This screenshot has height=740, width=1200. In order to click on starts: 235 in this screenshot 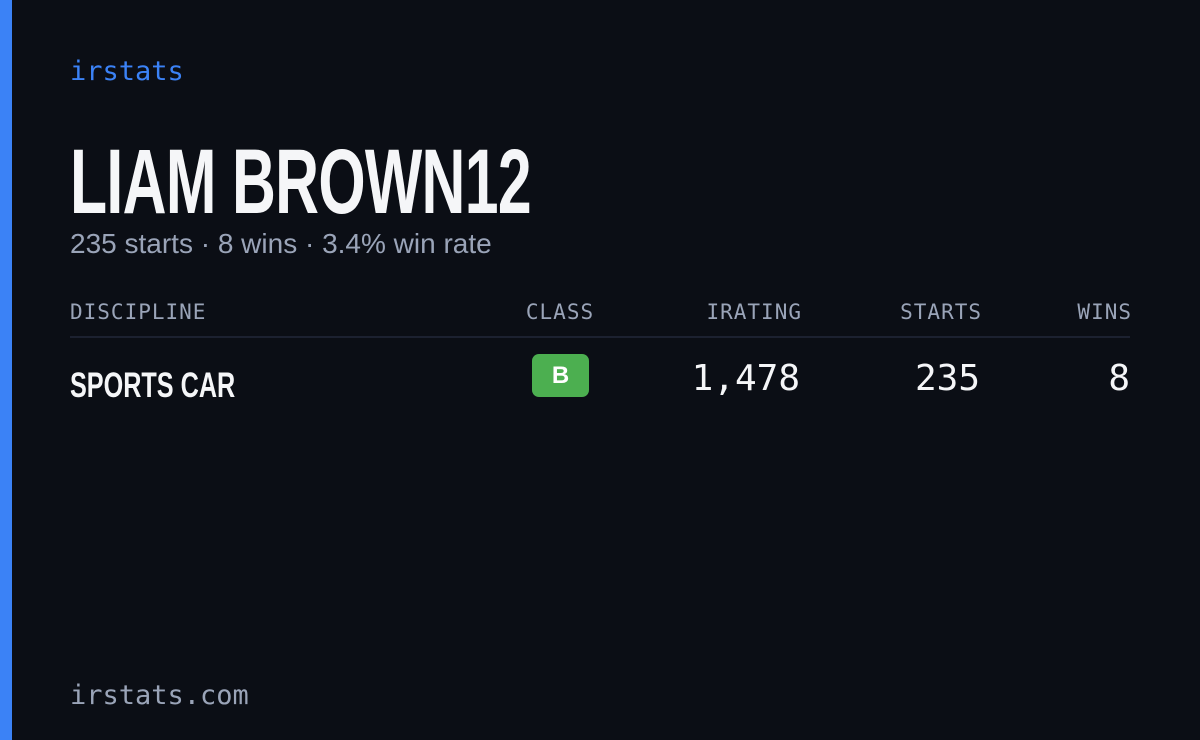, I will do `click(947, 378)`.